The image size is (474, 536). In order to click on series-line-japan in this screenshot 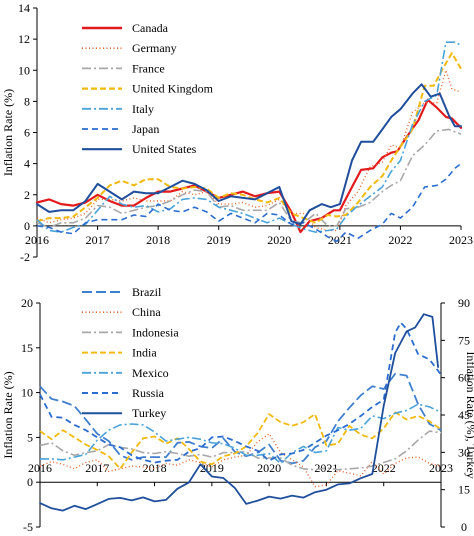, I will do `click(249, 202)`.